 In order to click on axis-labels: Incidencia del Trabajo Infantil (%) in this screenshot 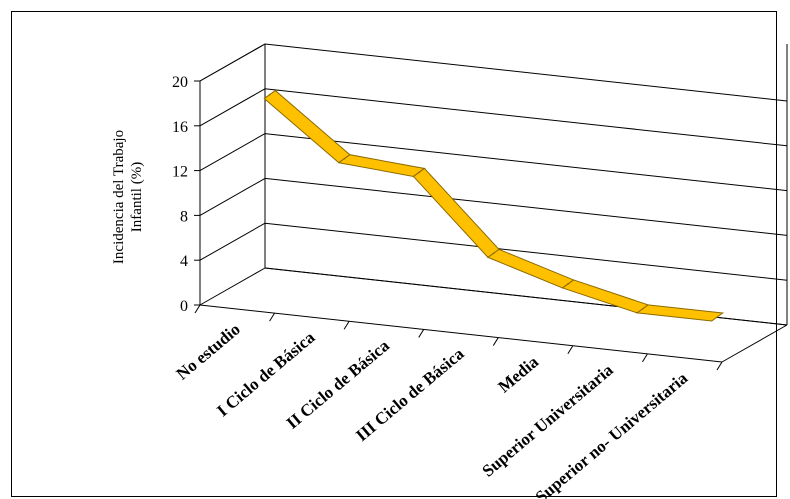, I will do `click(128, 197)`.